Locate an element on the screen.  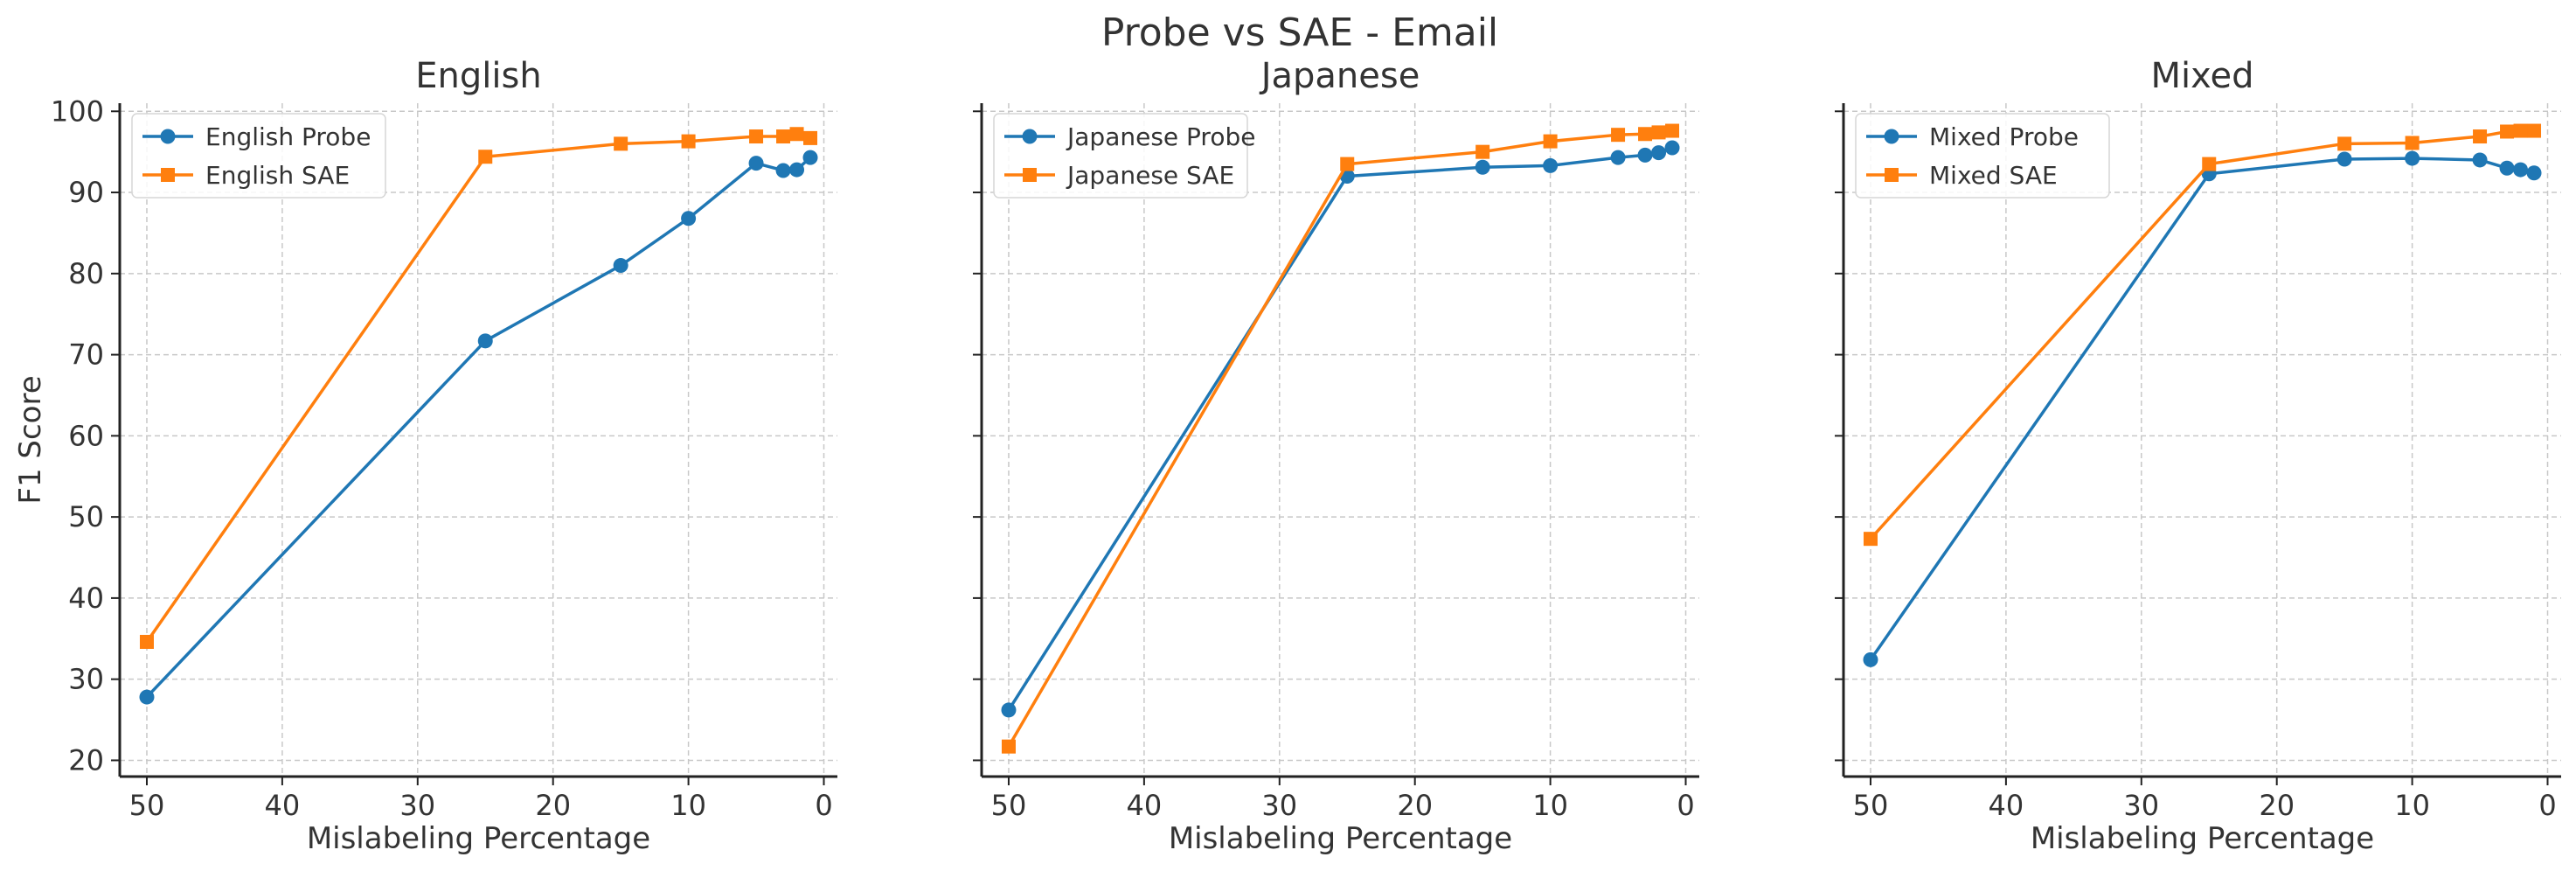
y-tick-label: 50 is located at coordinates (86, 516).